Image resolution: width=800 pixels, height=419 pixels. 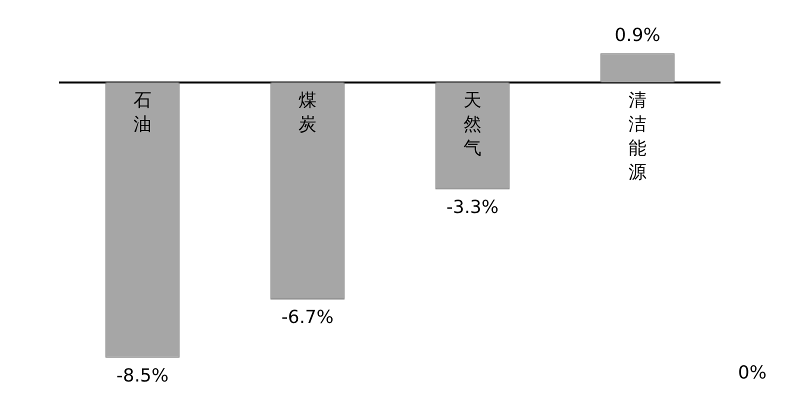 I want to click on data-label: -8.5%, so click(x=142, y=375).